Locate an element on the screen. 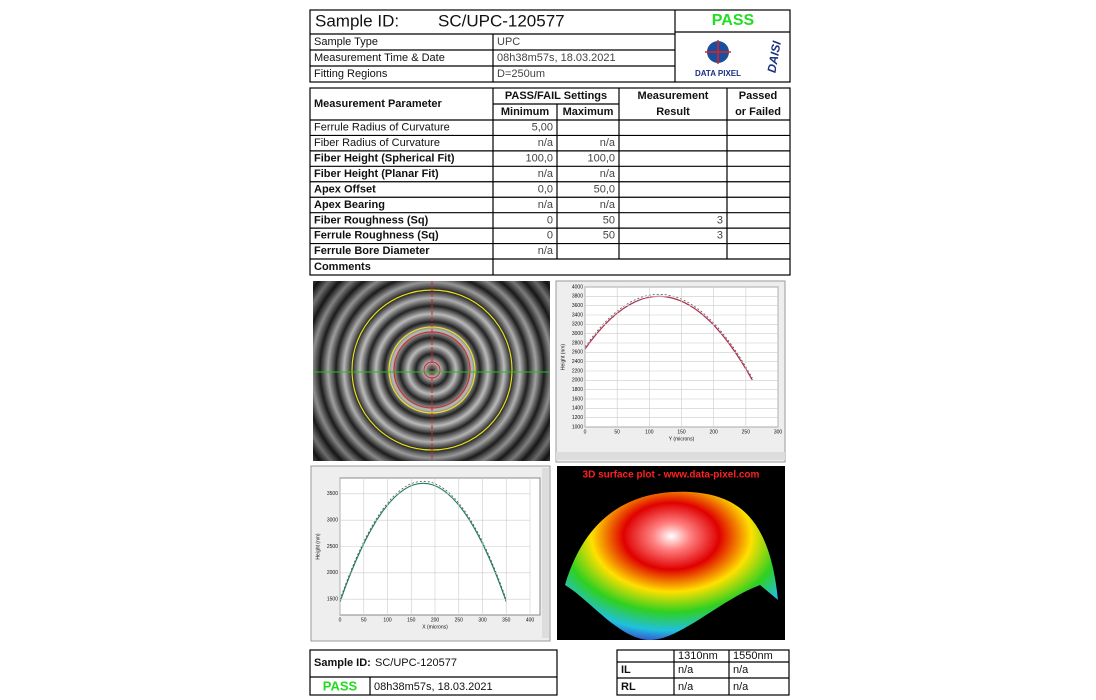 The width and height of the screenshot is (1096, 700). y-tick-label: 1800 is located at coordinates (577, 390).